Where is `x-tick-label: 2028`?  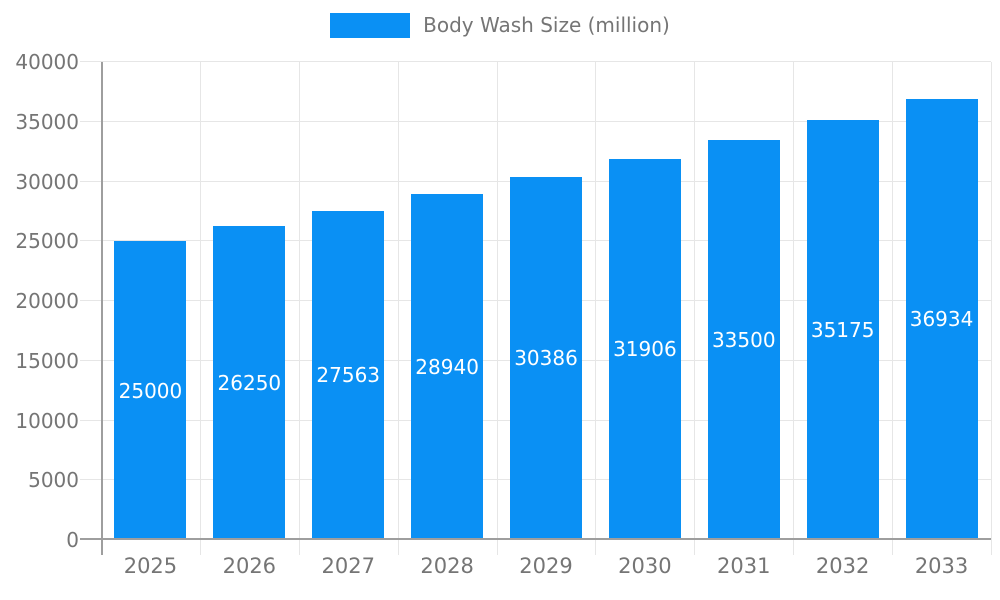
x-tick-label: 2028 is located at coordinates (447, 566).